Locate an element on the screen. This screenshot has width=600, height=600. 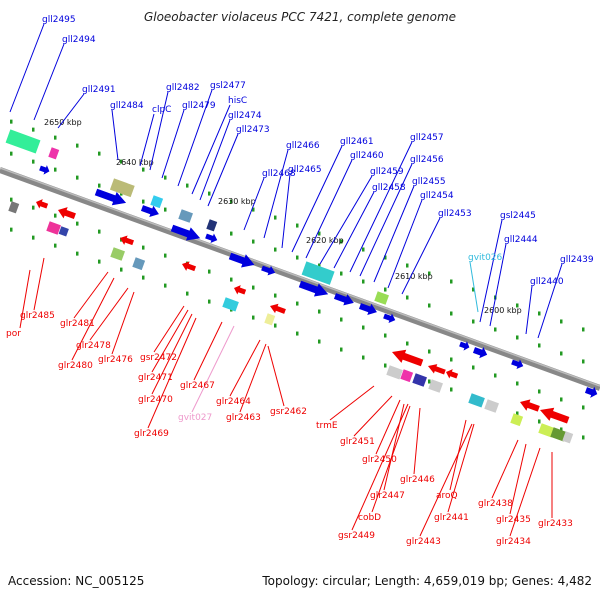
gene-label-bottom: glr2435 is located at coordinates (513, 520).